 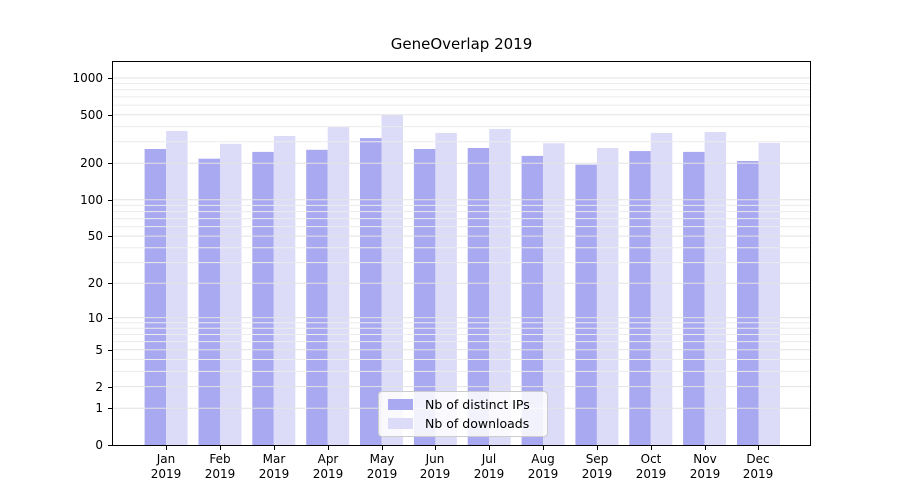 I want to click on legend-swatch-downloads, so click(x=400, y=423).